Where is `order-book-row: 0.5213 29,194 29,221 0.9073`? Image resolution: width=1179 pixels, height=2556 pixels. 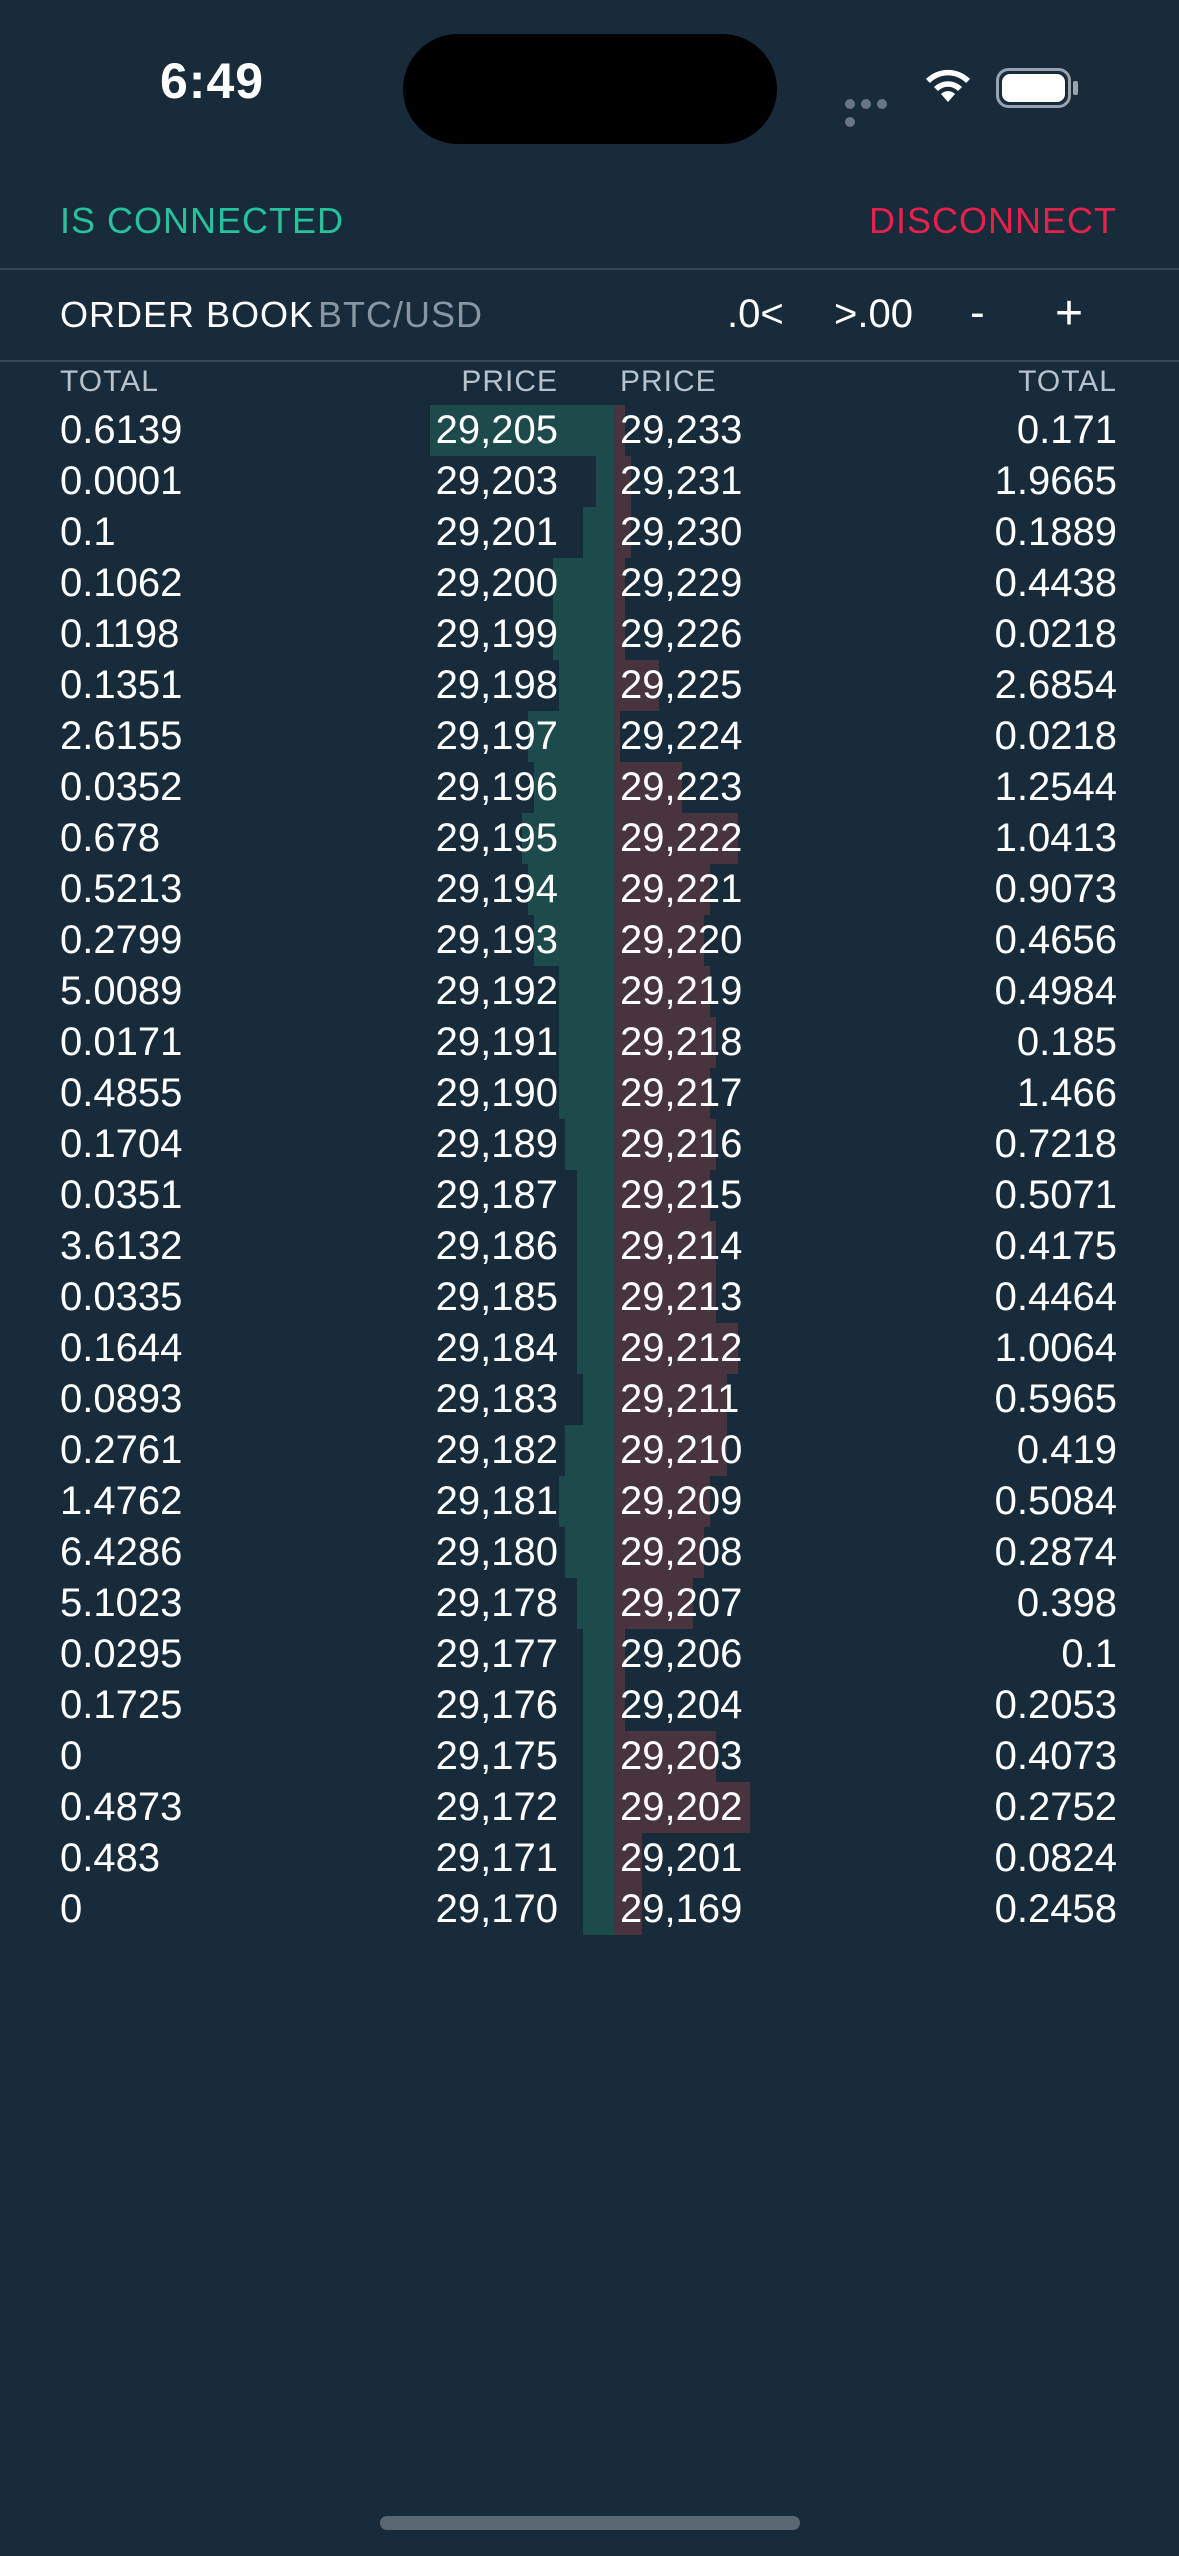
order-book-row: 0.5213 29,194 29,221 0.9073 is located at coordinates (589, 889).